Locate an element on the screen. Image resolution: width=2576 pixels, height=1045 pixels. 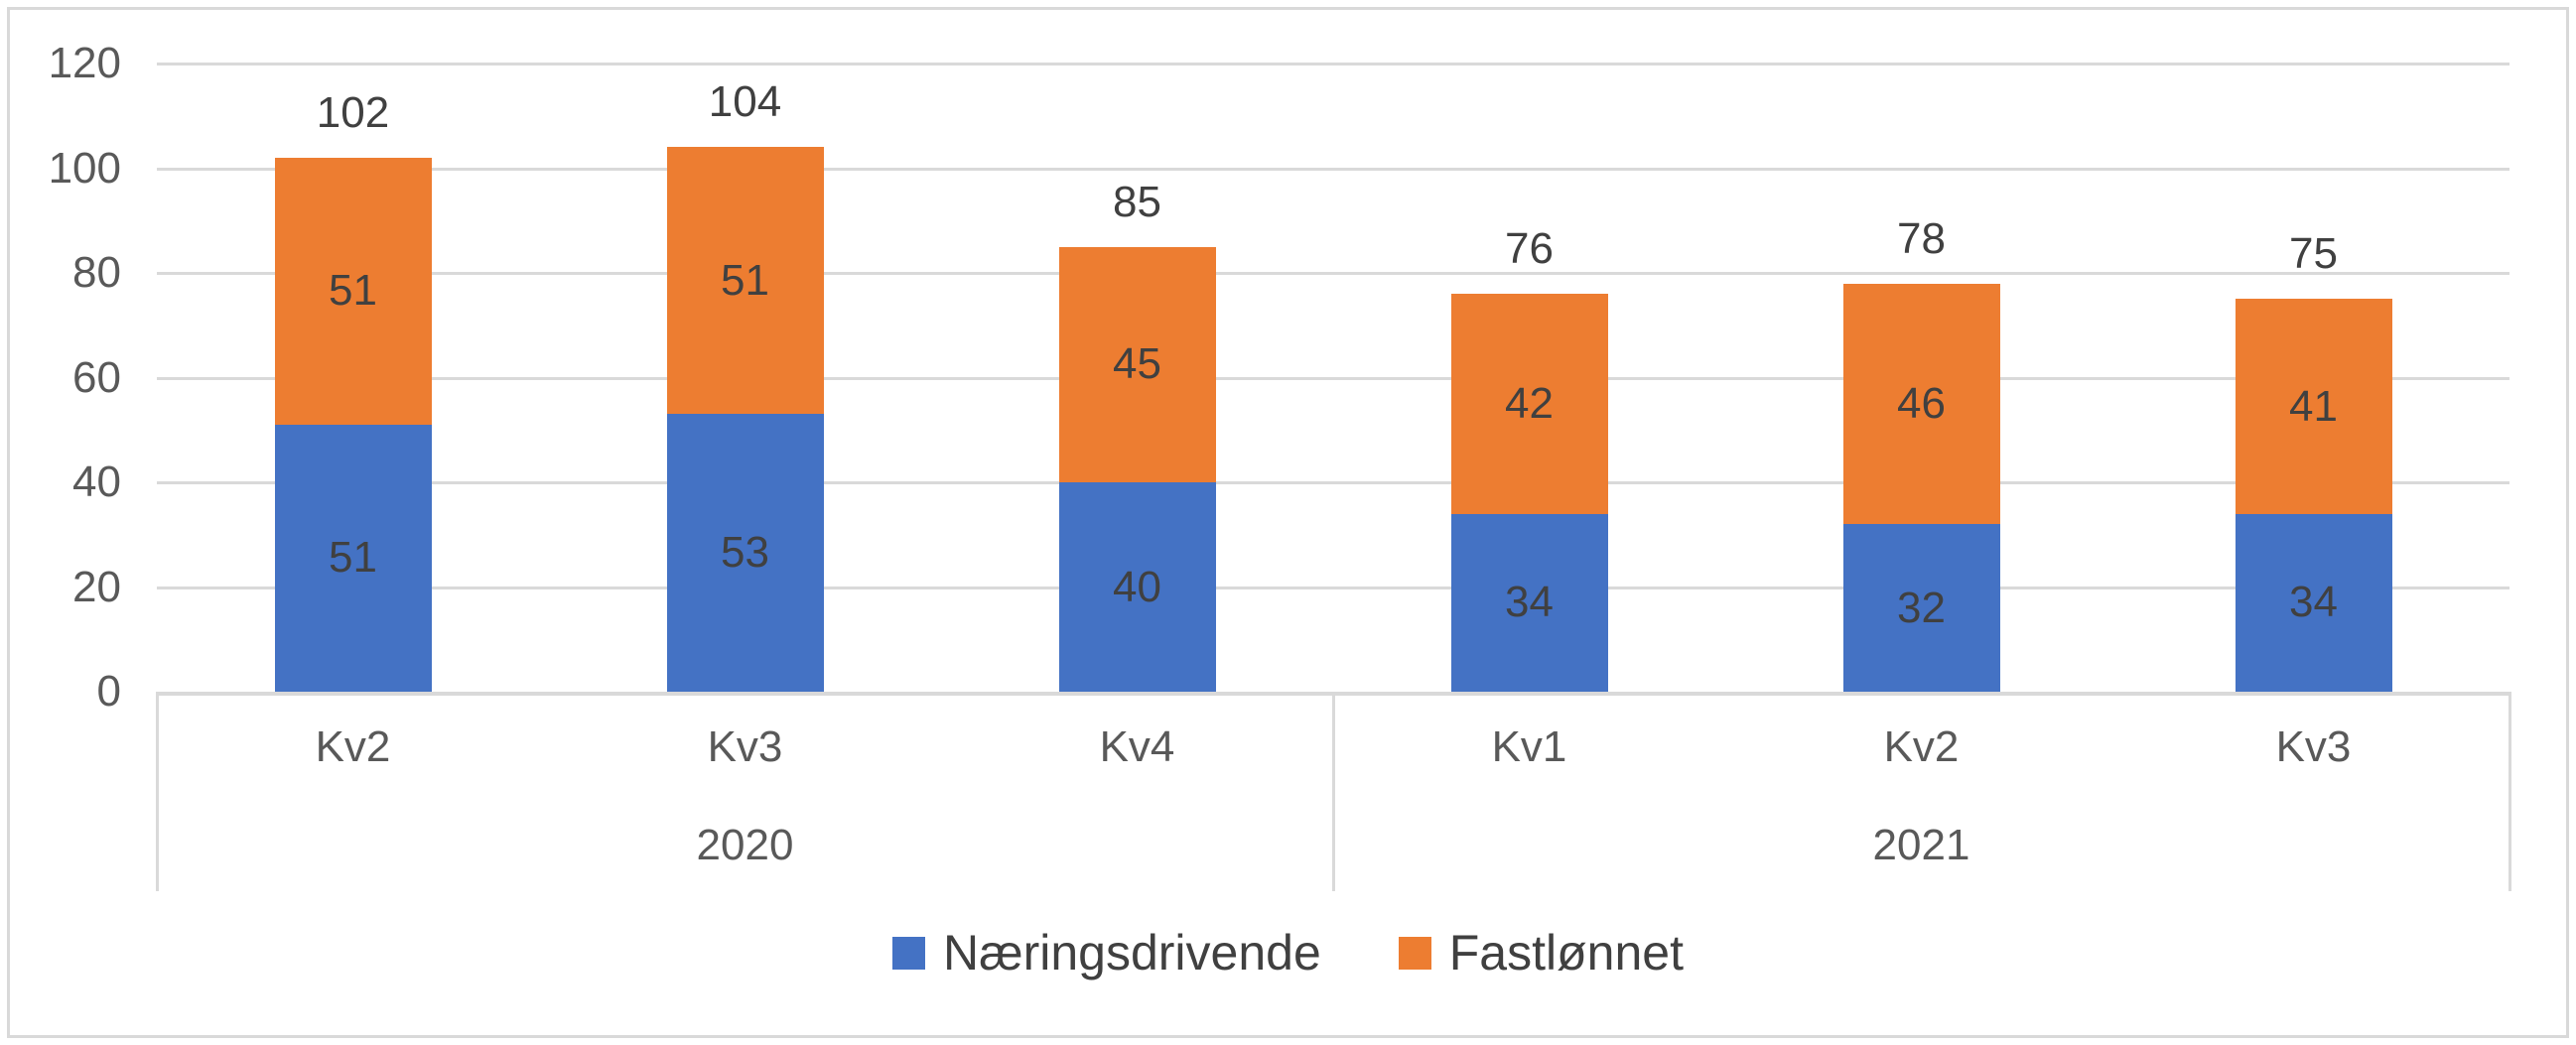
bar-segment-label: 46 is located at coordinates (1921, 403).